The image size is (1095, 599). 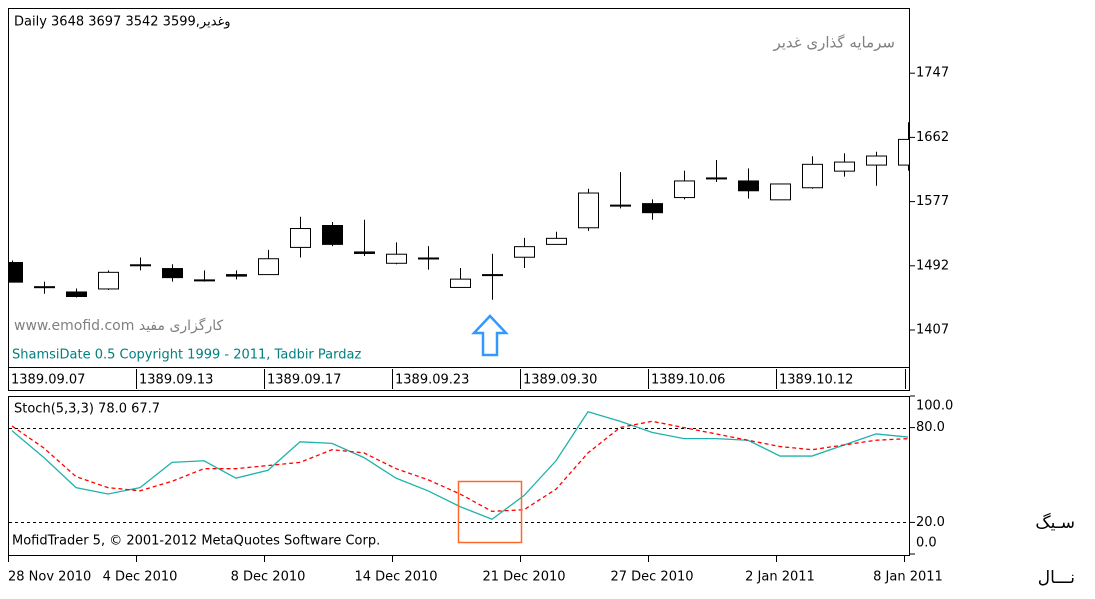 What do you see at coordinates (932, 265) in the screenshot?
I see `y-tick-label: 1492` at bounding box center [932, 265].